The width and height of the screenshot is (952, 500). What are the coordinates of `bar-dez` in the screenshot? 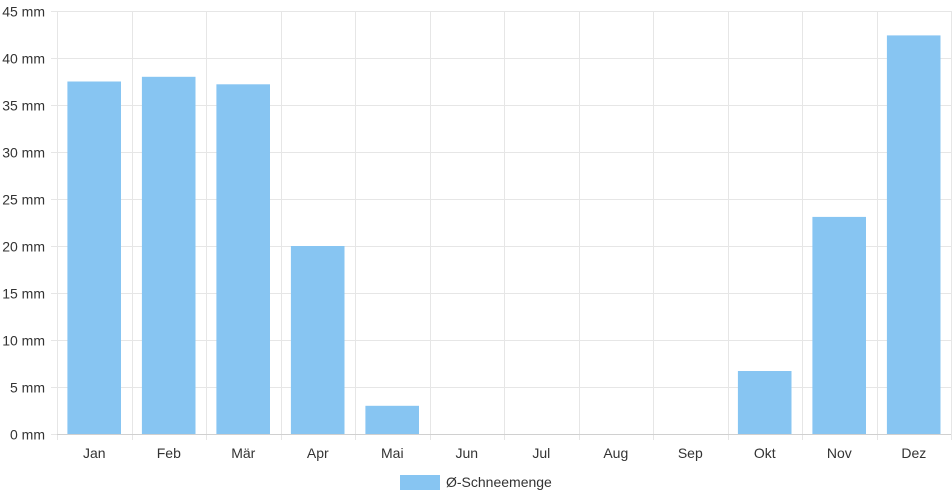 It's located at (913, 235).